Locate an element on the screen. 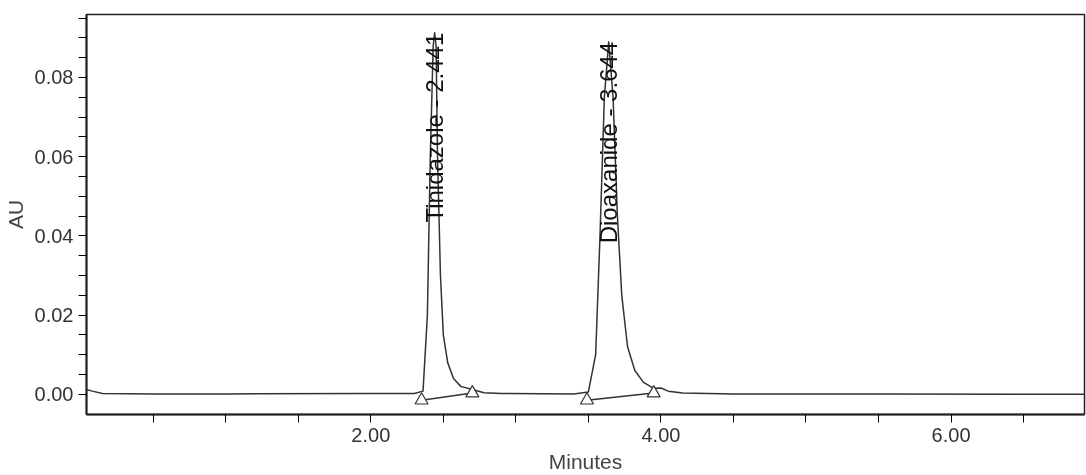 The image size is (1086, 475). annotation: Tinidazole - 2.441 is located at coordinates (435, 127).